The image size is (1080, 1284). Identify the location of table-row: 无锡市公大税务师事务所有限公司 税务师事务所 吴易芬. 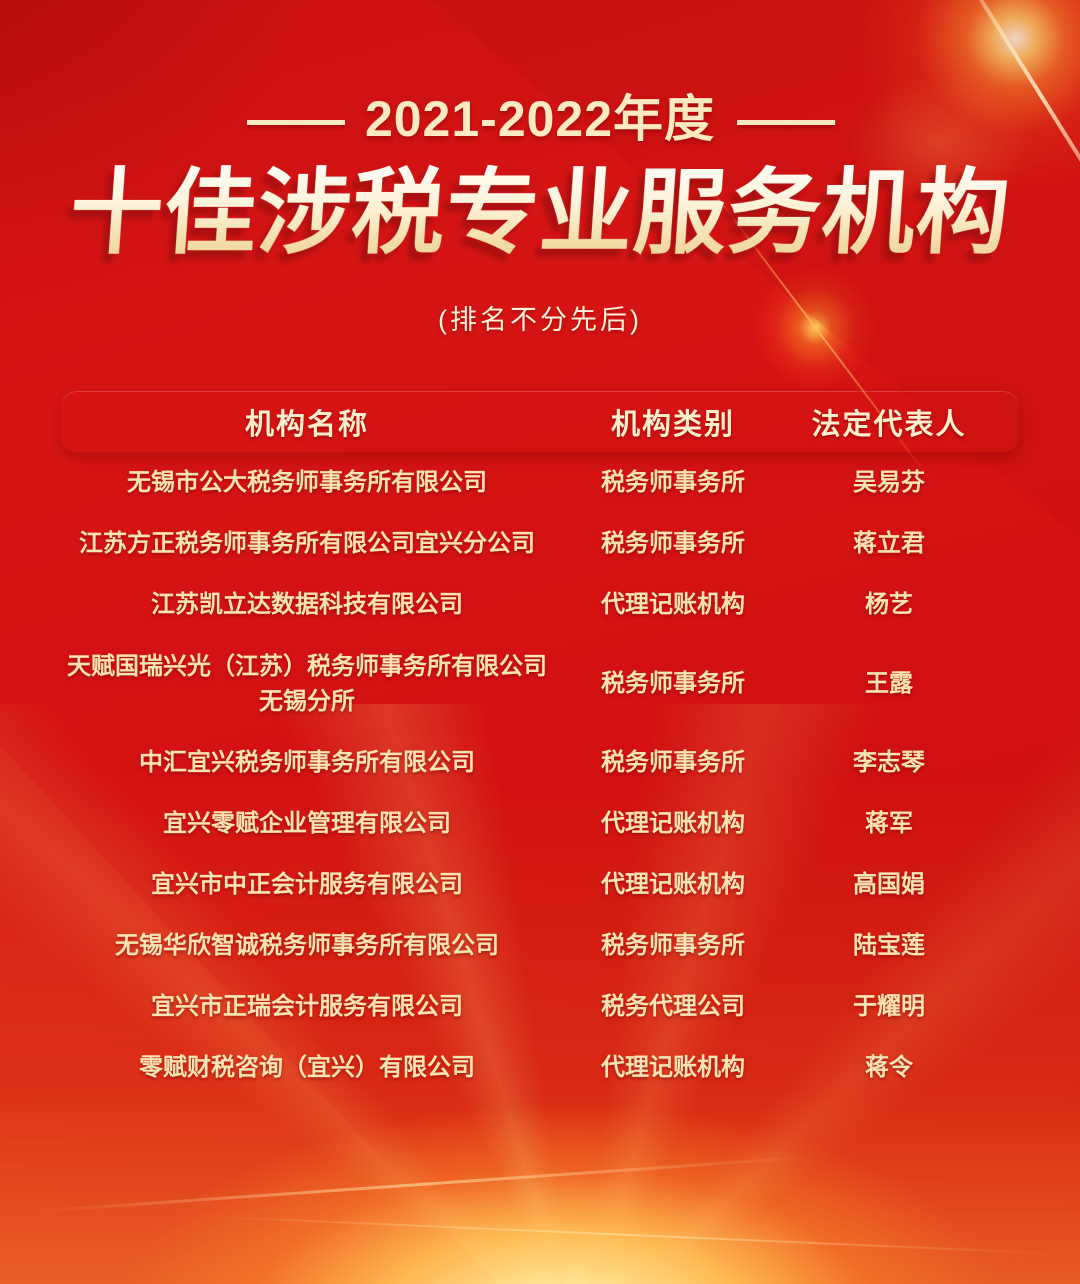
(540, 482).